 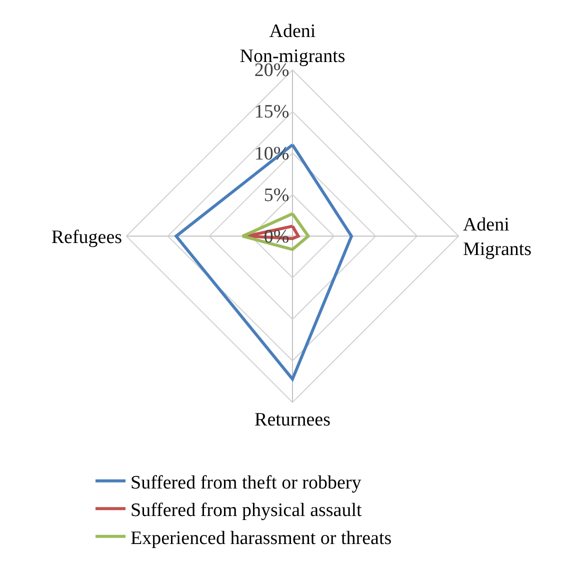 I want to click on legend-label: Suffered from theft or robbery, so click(x=246, y=483).